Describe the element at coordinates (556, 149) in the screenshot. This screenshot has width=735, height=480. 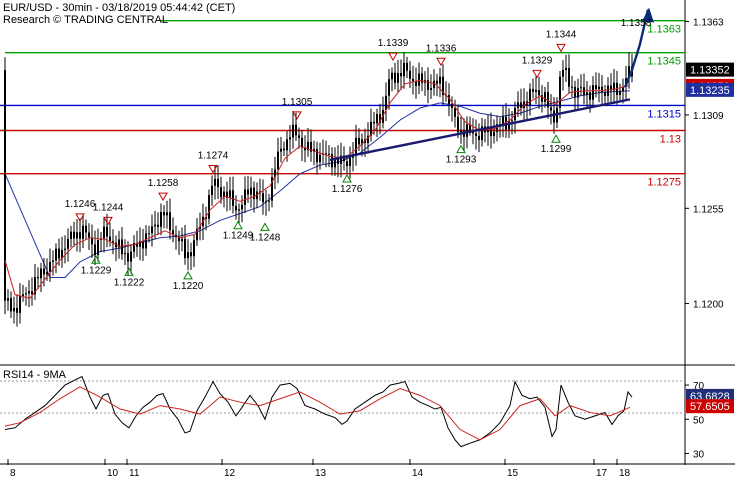
I see `swing-label: 1.1299` at that location.